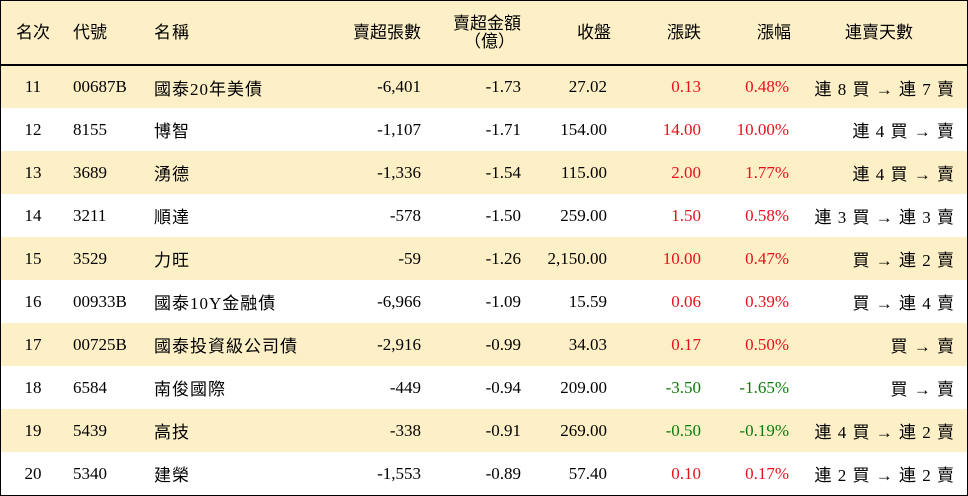  I want to click on name-cell: 建榮, so click(172, 475).